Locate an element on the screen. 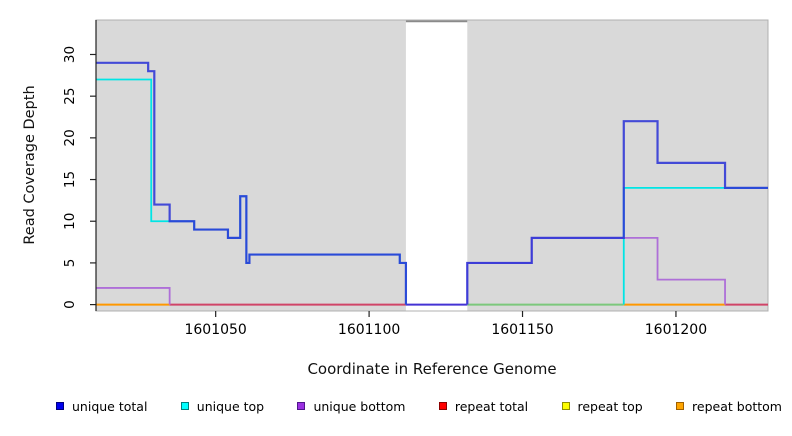 Image resolution: width=792 pixels, height=436 pixels. masked-gap-region is located at coordinates (436, 165).